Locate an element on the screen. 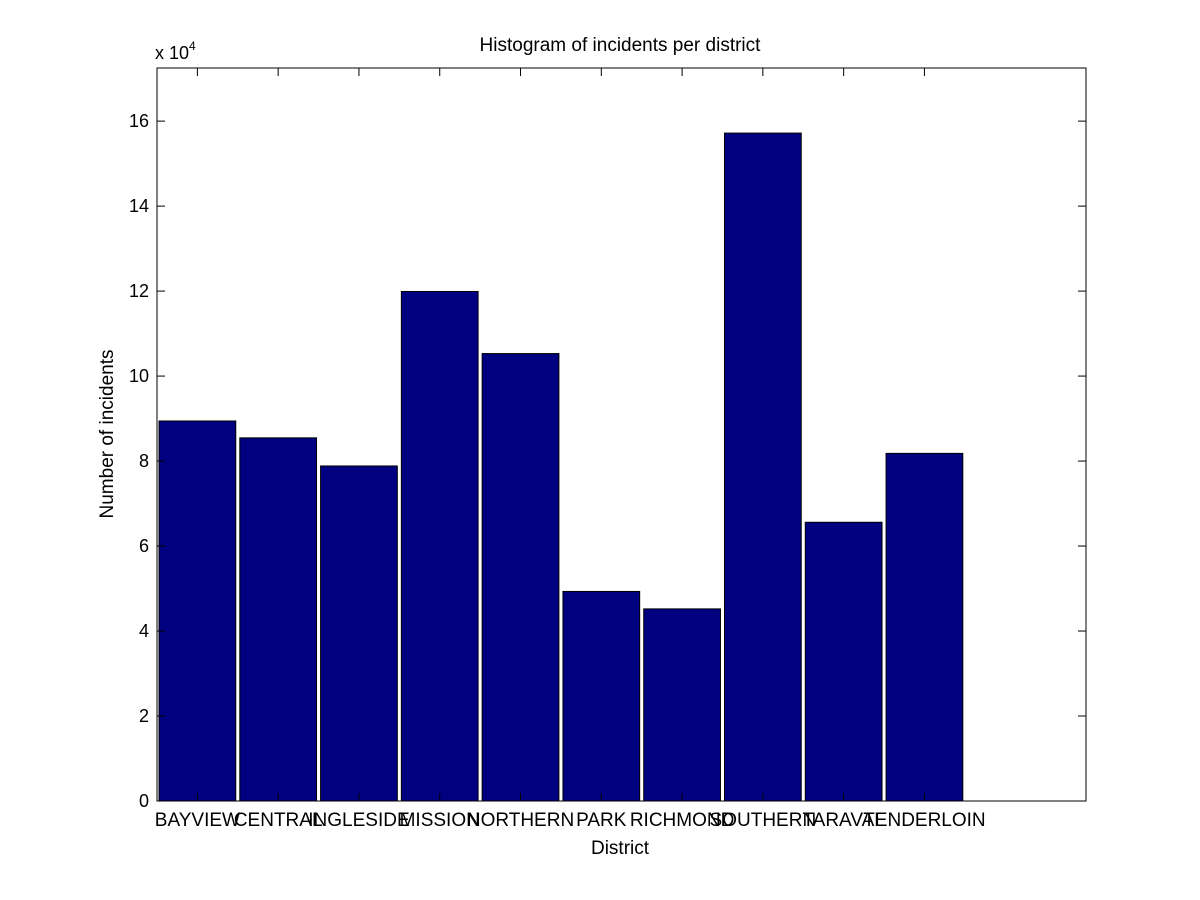 The width and height of the screenshot is (1200, 900). y-scale-exponent: 4 is located at coordinates (192, 46).